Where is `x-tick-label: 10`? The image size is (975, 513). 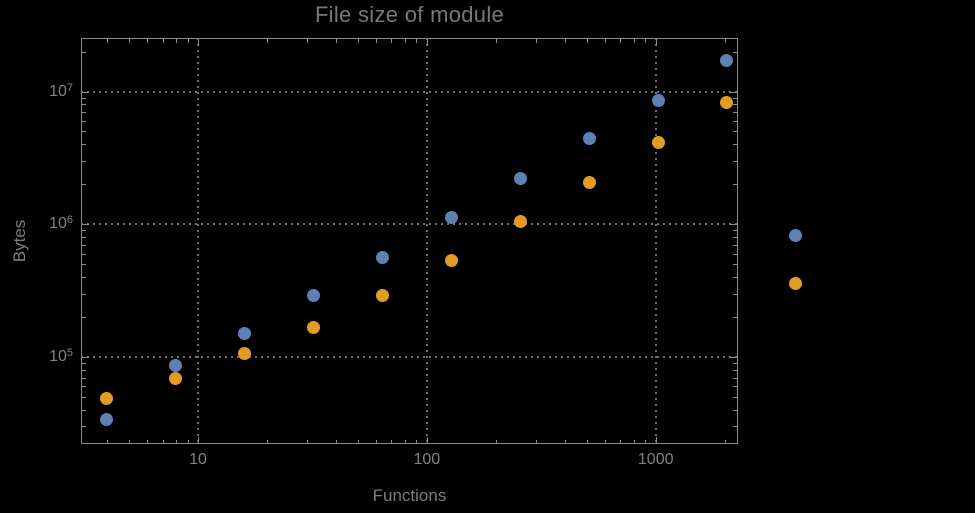 x-tick-label: 10 is located at coordinates (198, 459).